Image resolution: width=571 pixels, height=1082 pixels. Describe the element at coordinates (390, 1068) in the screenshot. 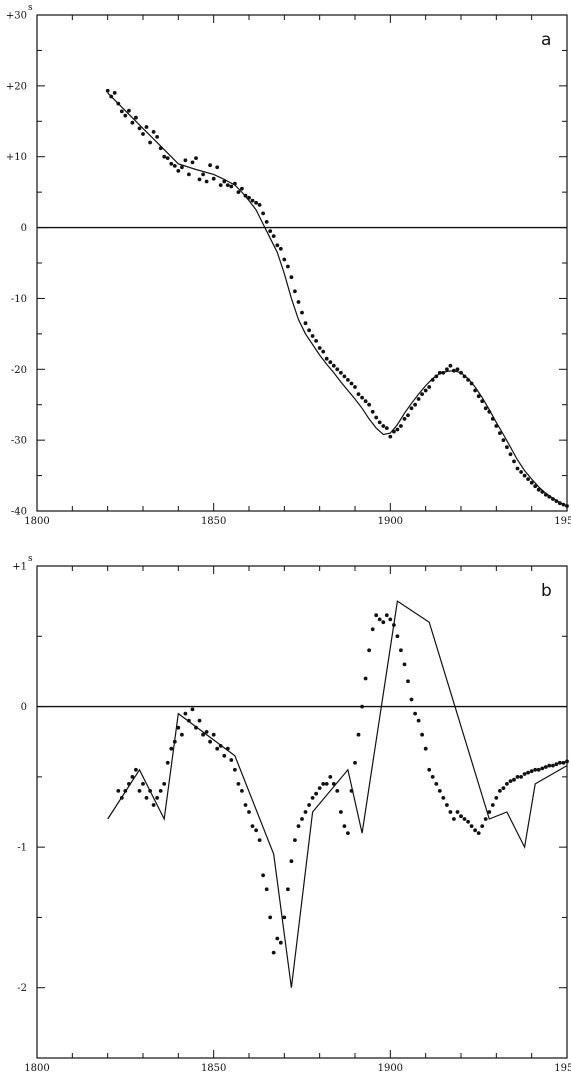

I see `x-tick-label-b-2: 1900` at that location.